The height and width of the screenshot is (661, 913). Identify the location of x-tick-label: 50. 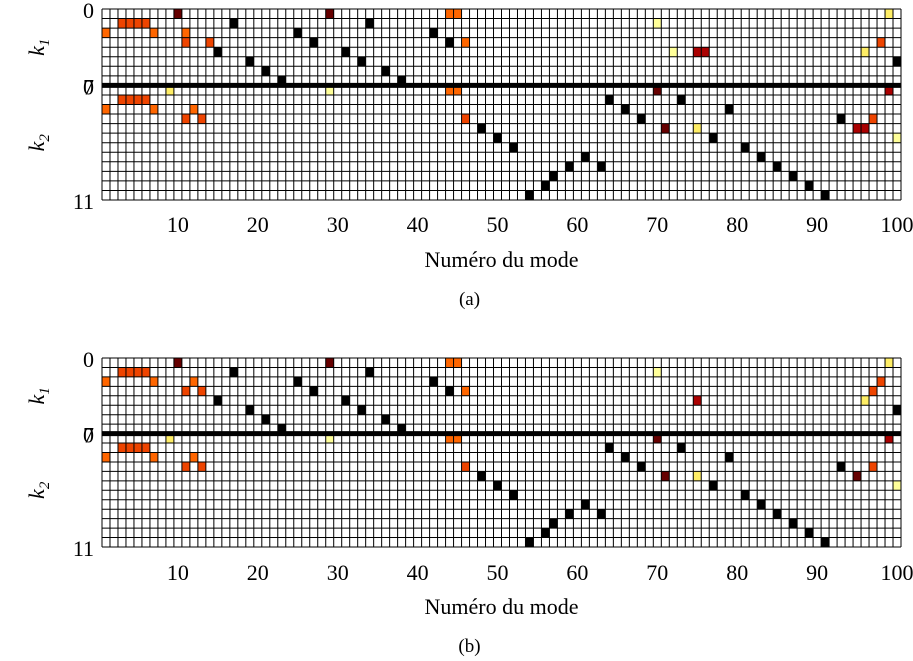
(498, 572).